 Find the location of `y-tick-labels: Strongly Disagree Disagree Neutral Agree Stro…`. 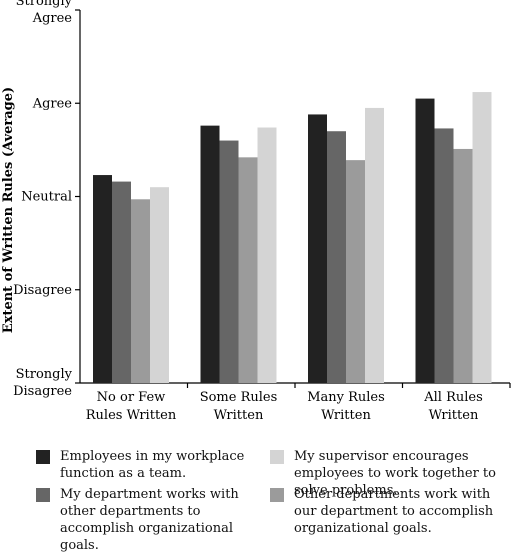

y-tick-labels: Strongly Disagree Disagree Neutral Agree Stro… is located at coordinates (43, 199).